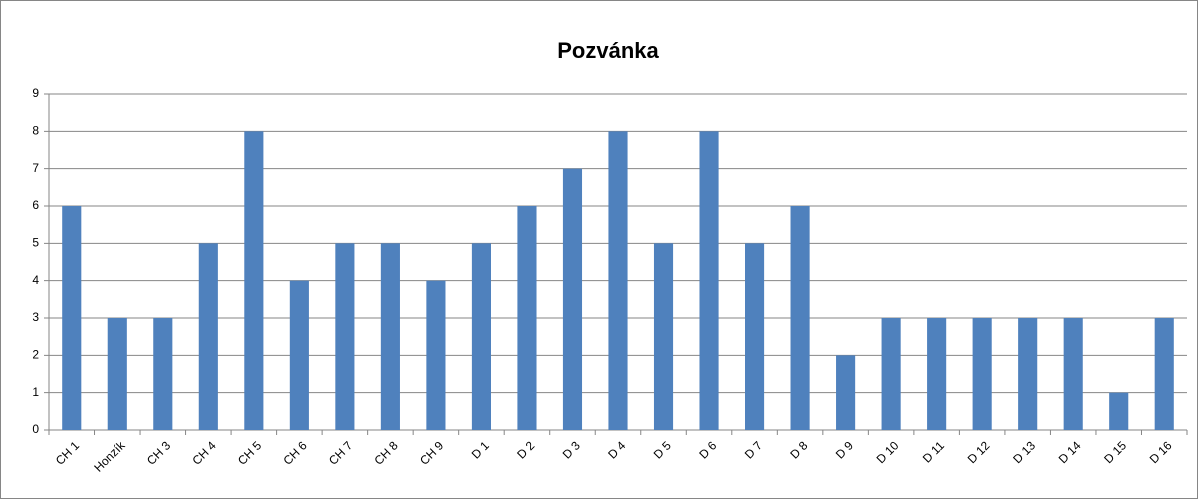 This screenshot has width=1198, height=499. I want to click on y-tick-label: 4, so click(35, 280).